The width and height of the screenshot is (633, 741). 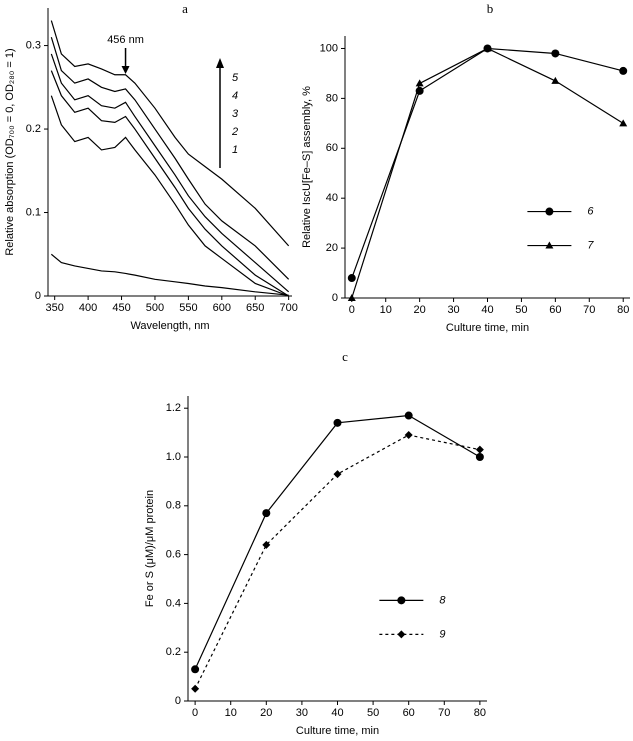 I want to click on y-tick-label: 80, so click(x=332, y=98).